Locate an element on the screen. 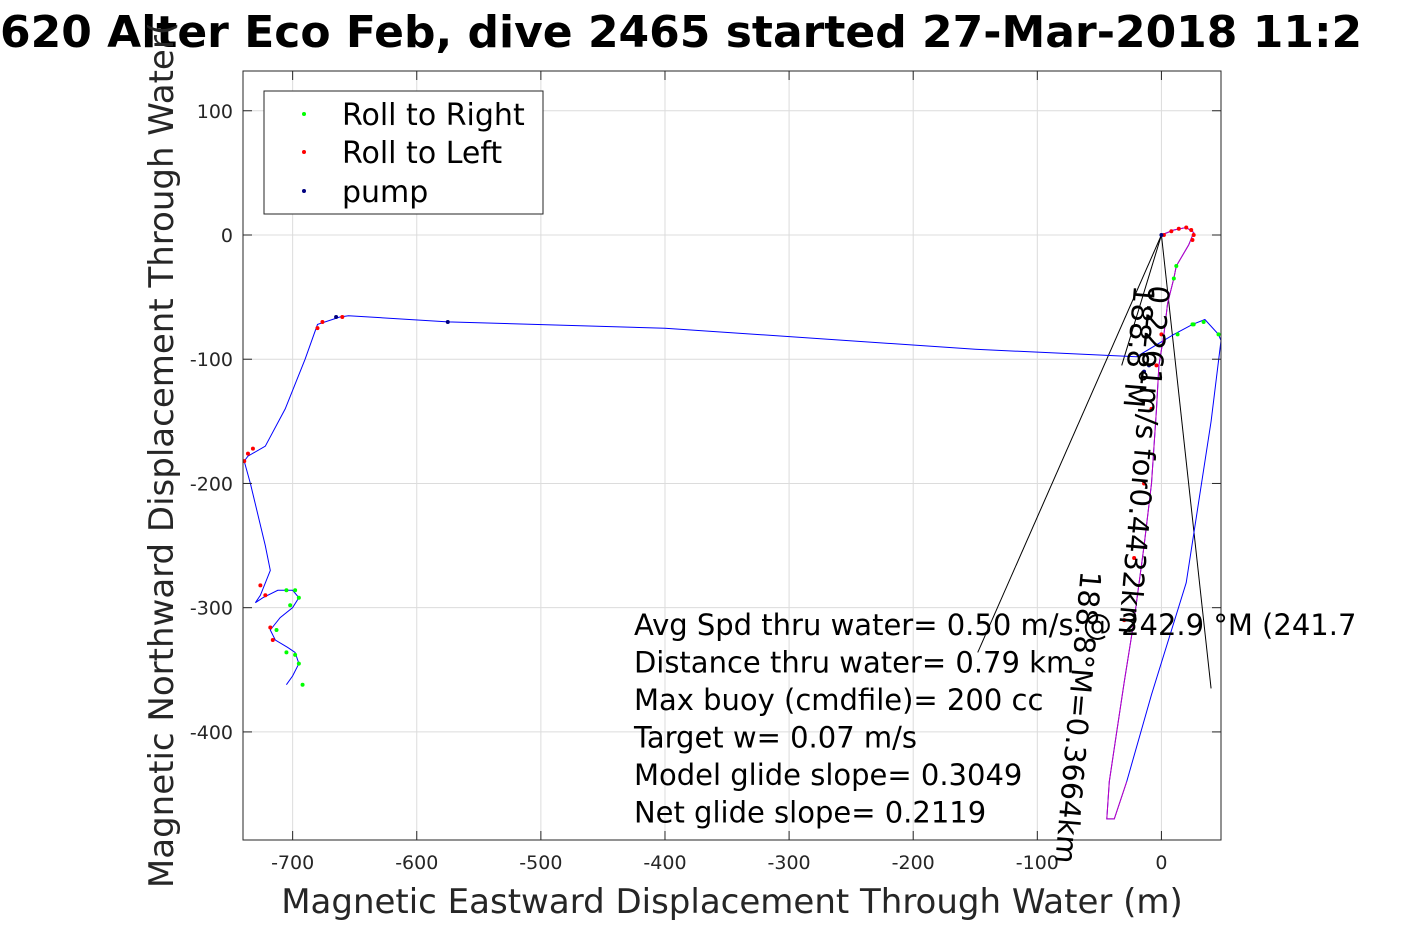 This screenshot has width=1417, height=945. legend-box is located at coordinates (403, 152).